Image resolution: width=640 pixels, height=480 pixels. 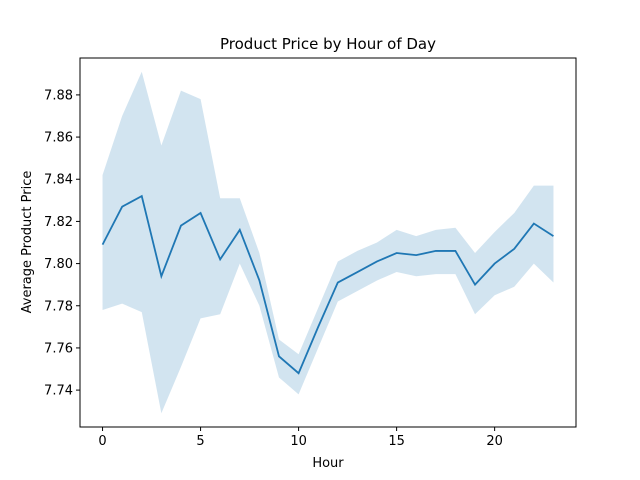 What do you see at coordinates (58, 95) in the screenshot?
I see `y-tick-label: 7.88` at bounding box center [58, 95].